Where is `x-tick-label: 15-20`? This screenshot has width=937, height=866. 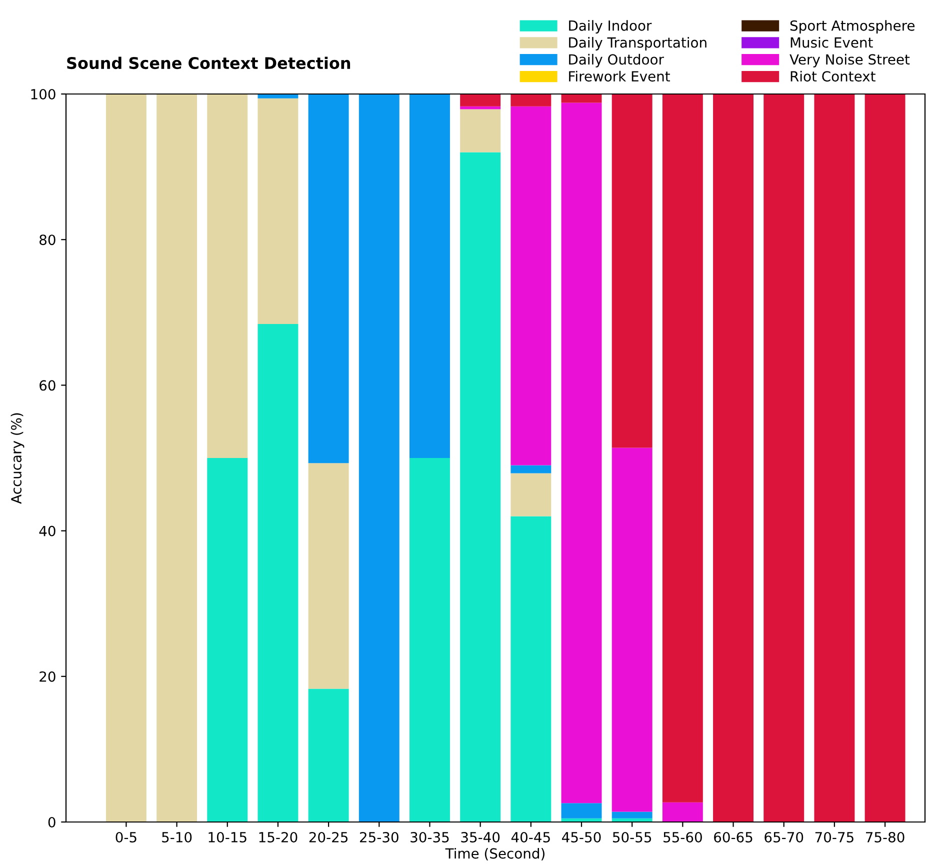
x-tick-label: 15-20 is located at coordinates (278, 837).